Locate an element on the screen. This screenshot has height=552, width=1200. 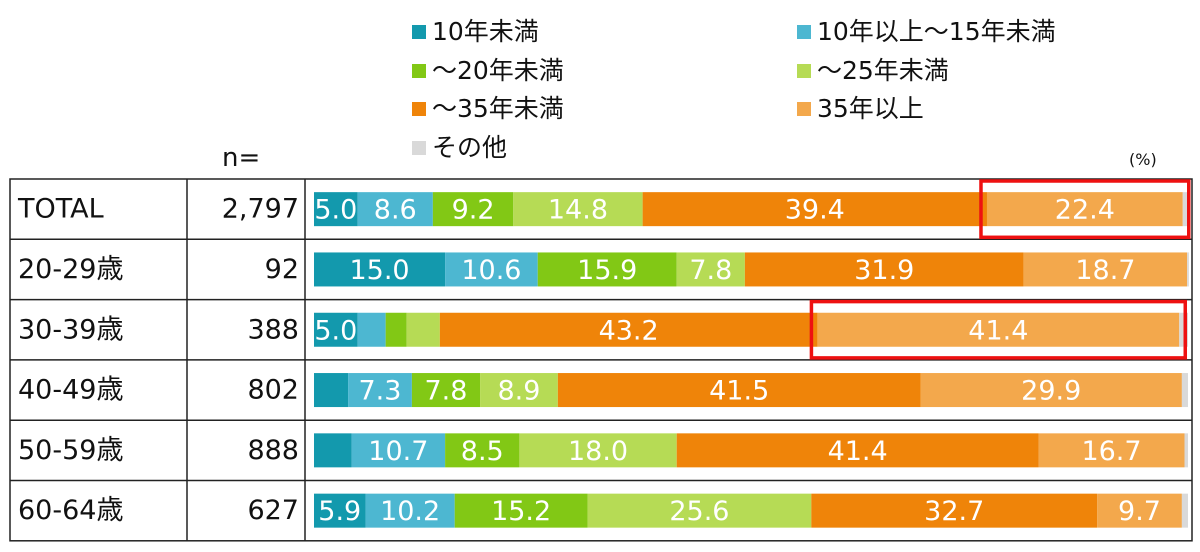
legend-item: ～35年未満 is located at coordinates (488, 109).